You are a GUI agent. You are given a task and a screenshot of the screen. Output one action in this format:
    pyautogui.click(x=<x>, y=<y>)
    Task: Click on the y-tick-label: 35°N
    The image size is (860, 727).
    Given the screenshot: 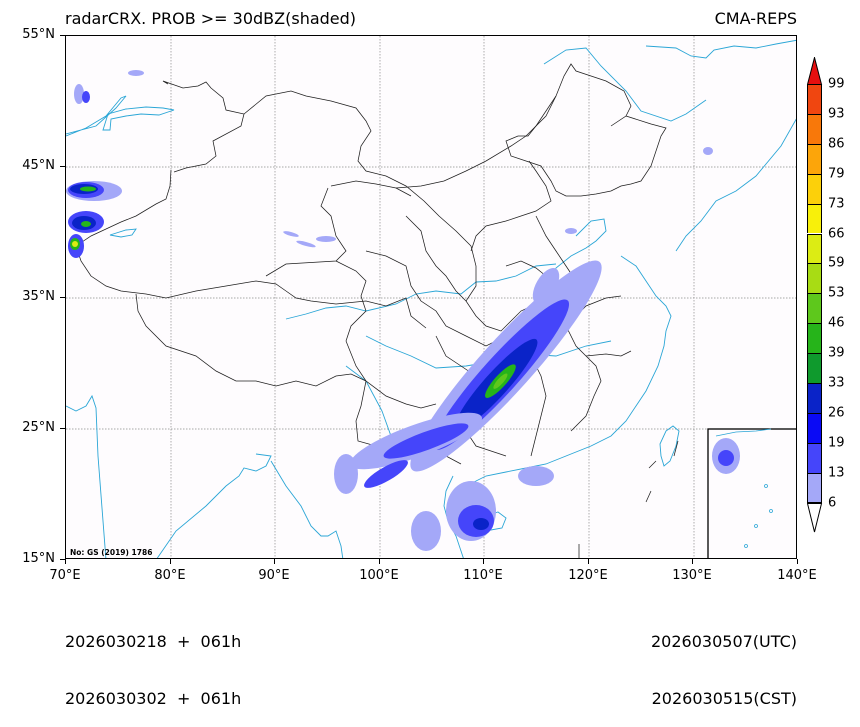 What is the action you would take?
    pyautogui.click(x=38, y=296)
    